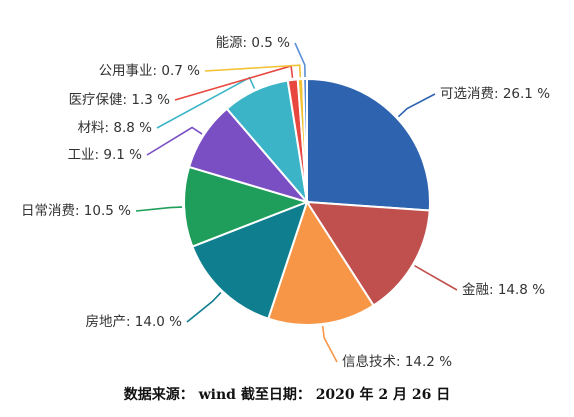  I want to click on data-label-8: 医疗保健: 1.3 %, so click(120, 100).